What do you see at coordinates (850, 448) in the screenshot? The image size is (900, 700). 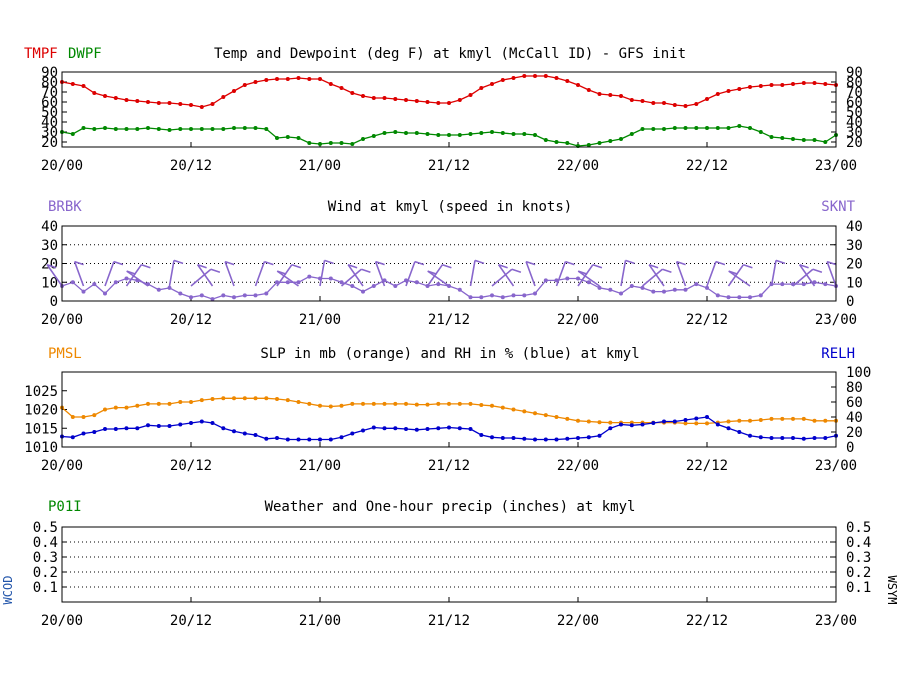 I see `y-tick-label: 0` at bounding box center [850, 448].